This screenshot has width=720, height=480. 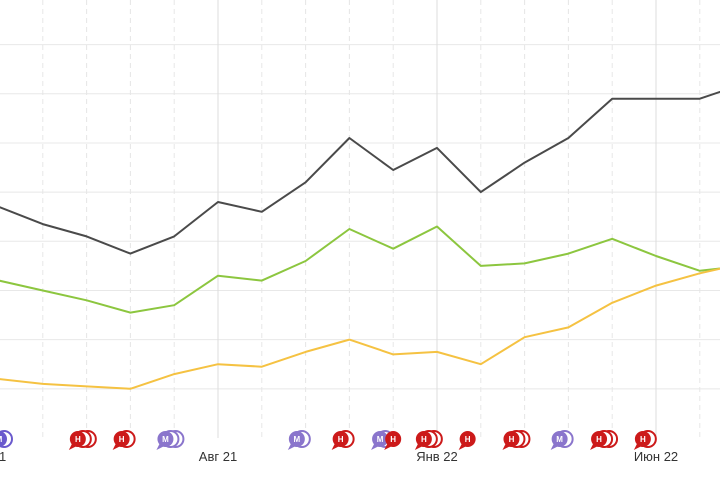 What do you see at coordinates (437, 456) in the screenshot?
I see `x-tick-label: Янв 22` at bounding box center [437, 456].